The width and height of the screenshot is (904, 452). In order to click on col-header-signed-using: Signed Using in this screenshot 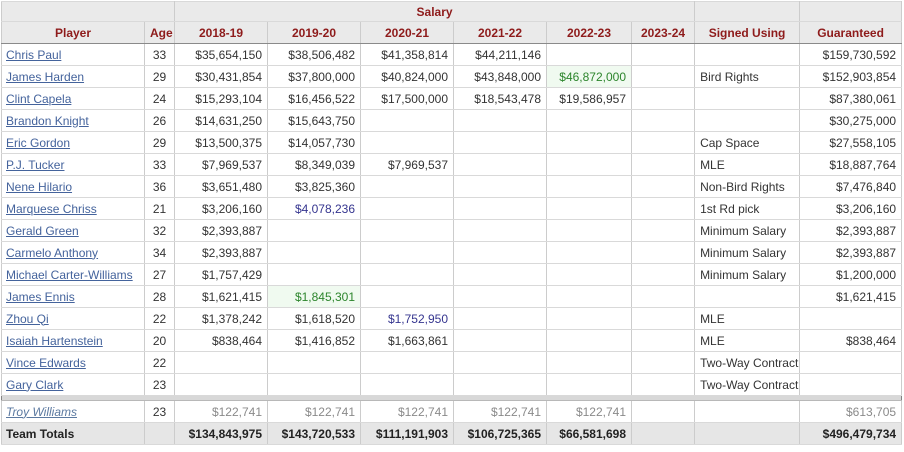, I will do `click(747, 32)`.